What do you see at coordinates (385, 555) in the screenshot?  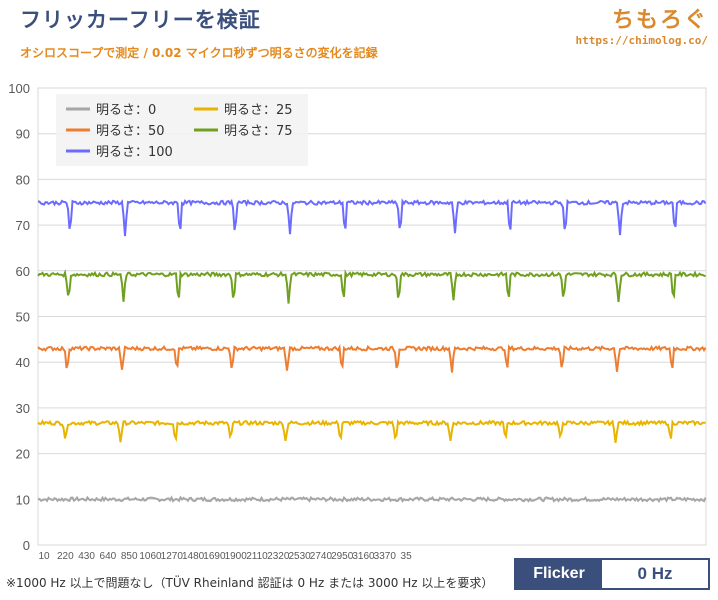 I see `x-tick-label: 3370` at bounding box center [385, 555].